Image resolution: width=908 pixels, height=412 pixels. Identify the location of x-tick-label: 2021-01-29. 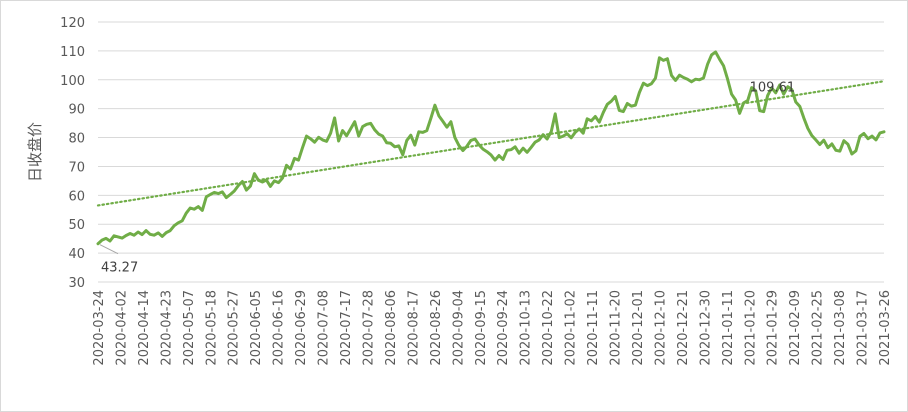
(773, 328).